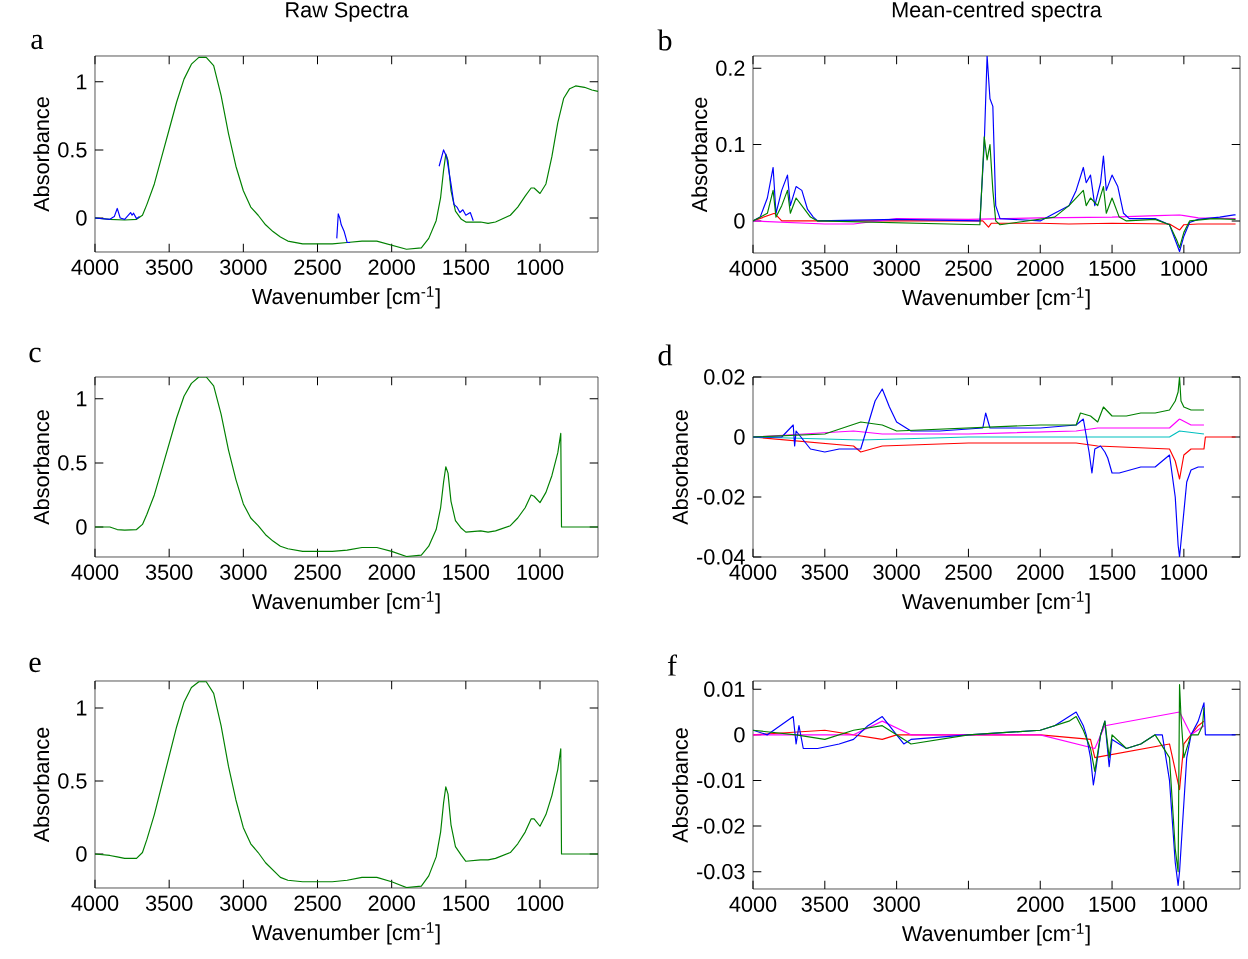 The image size is (1248, 959). I want to click on text: c, so click(35, 355).